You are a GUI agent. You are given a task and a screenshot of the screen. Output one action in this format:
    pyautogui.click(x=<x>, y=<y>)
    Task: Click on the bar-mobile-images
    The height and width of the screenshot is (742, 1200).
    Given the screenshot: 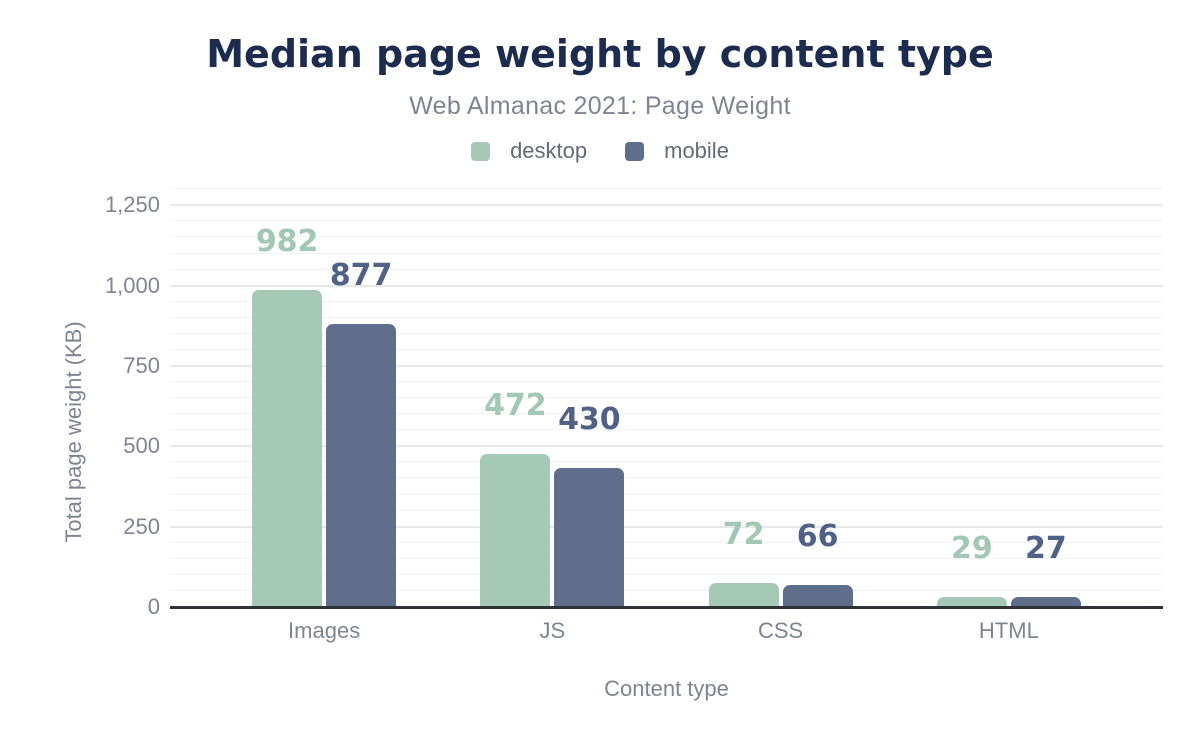 What is the action you would take?
    pyautogui.click(x=361, y=465)
    